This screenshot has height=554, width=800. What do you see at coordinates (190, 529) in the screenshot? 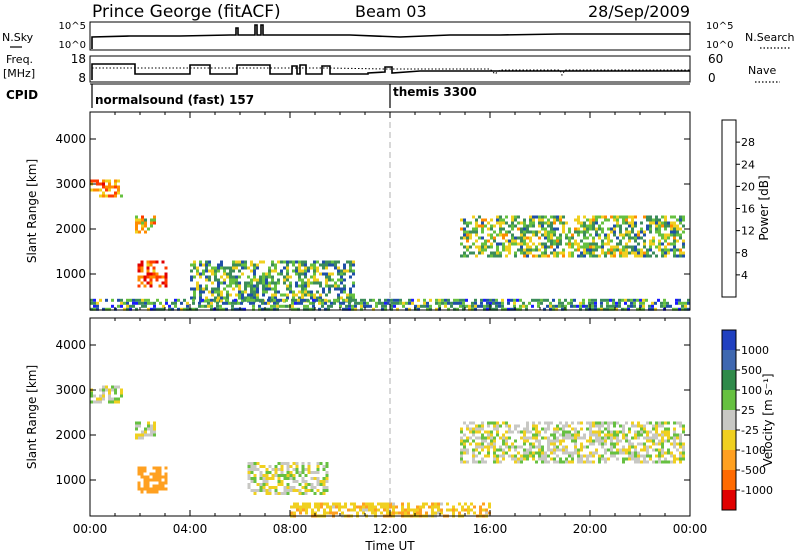
I see `time-tick-label: 04:00` at bounding box center [190, 529].